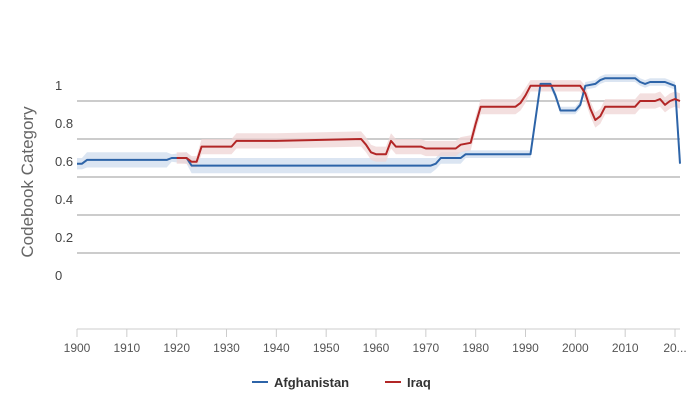 The height and width of the screenshot is (412, 690). Describe the element at coordinates (525, 348) in the screenshot. I see `x-tick-label: 1990` at that location.